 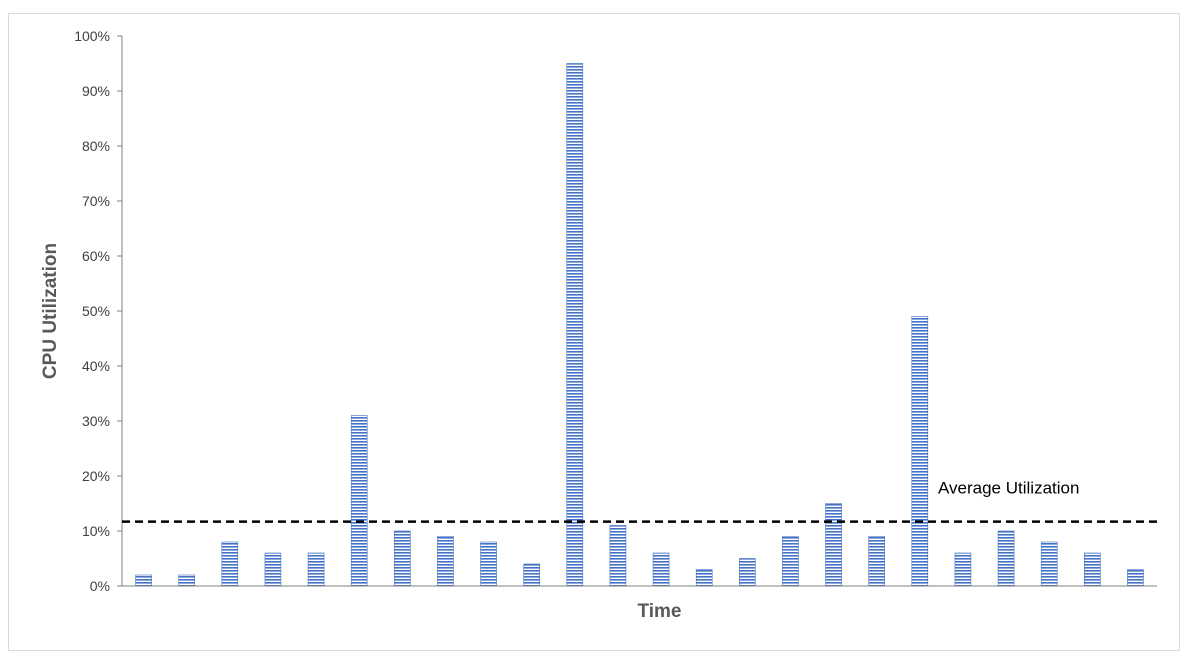 What do you see at coordinates (96, 366) in the screenshot?
I see `y-tick-label: 40%` at bounding box center [96, 366].